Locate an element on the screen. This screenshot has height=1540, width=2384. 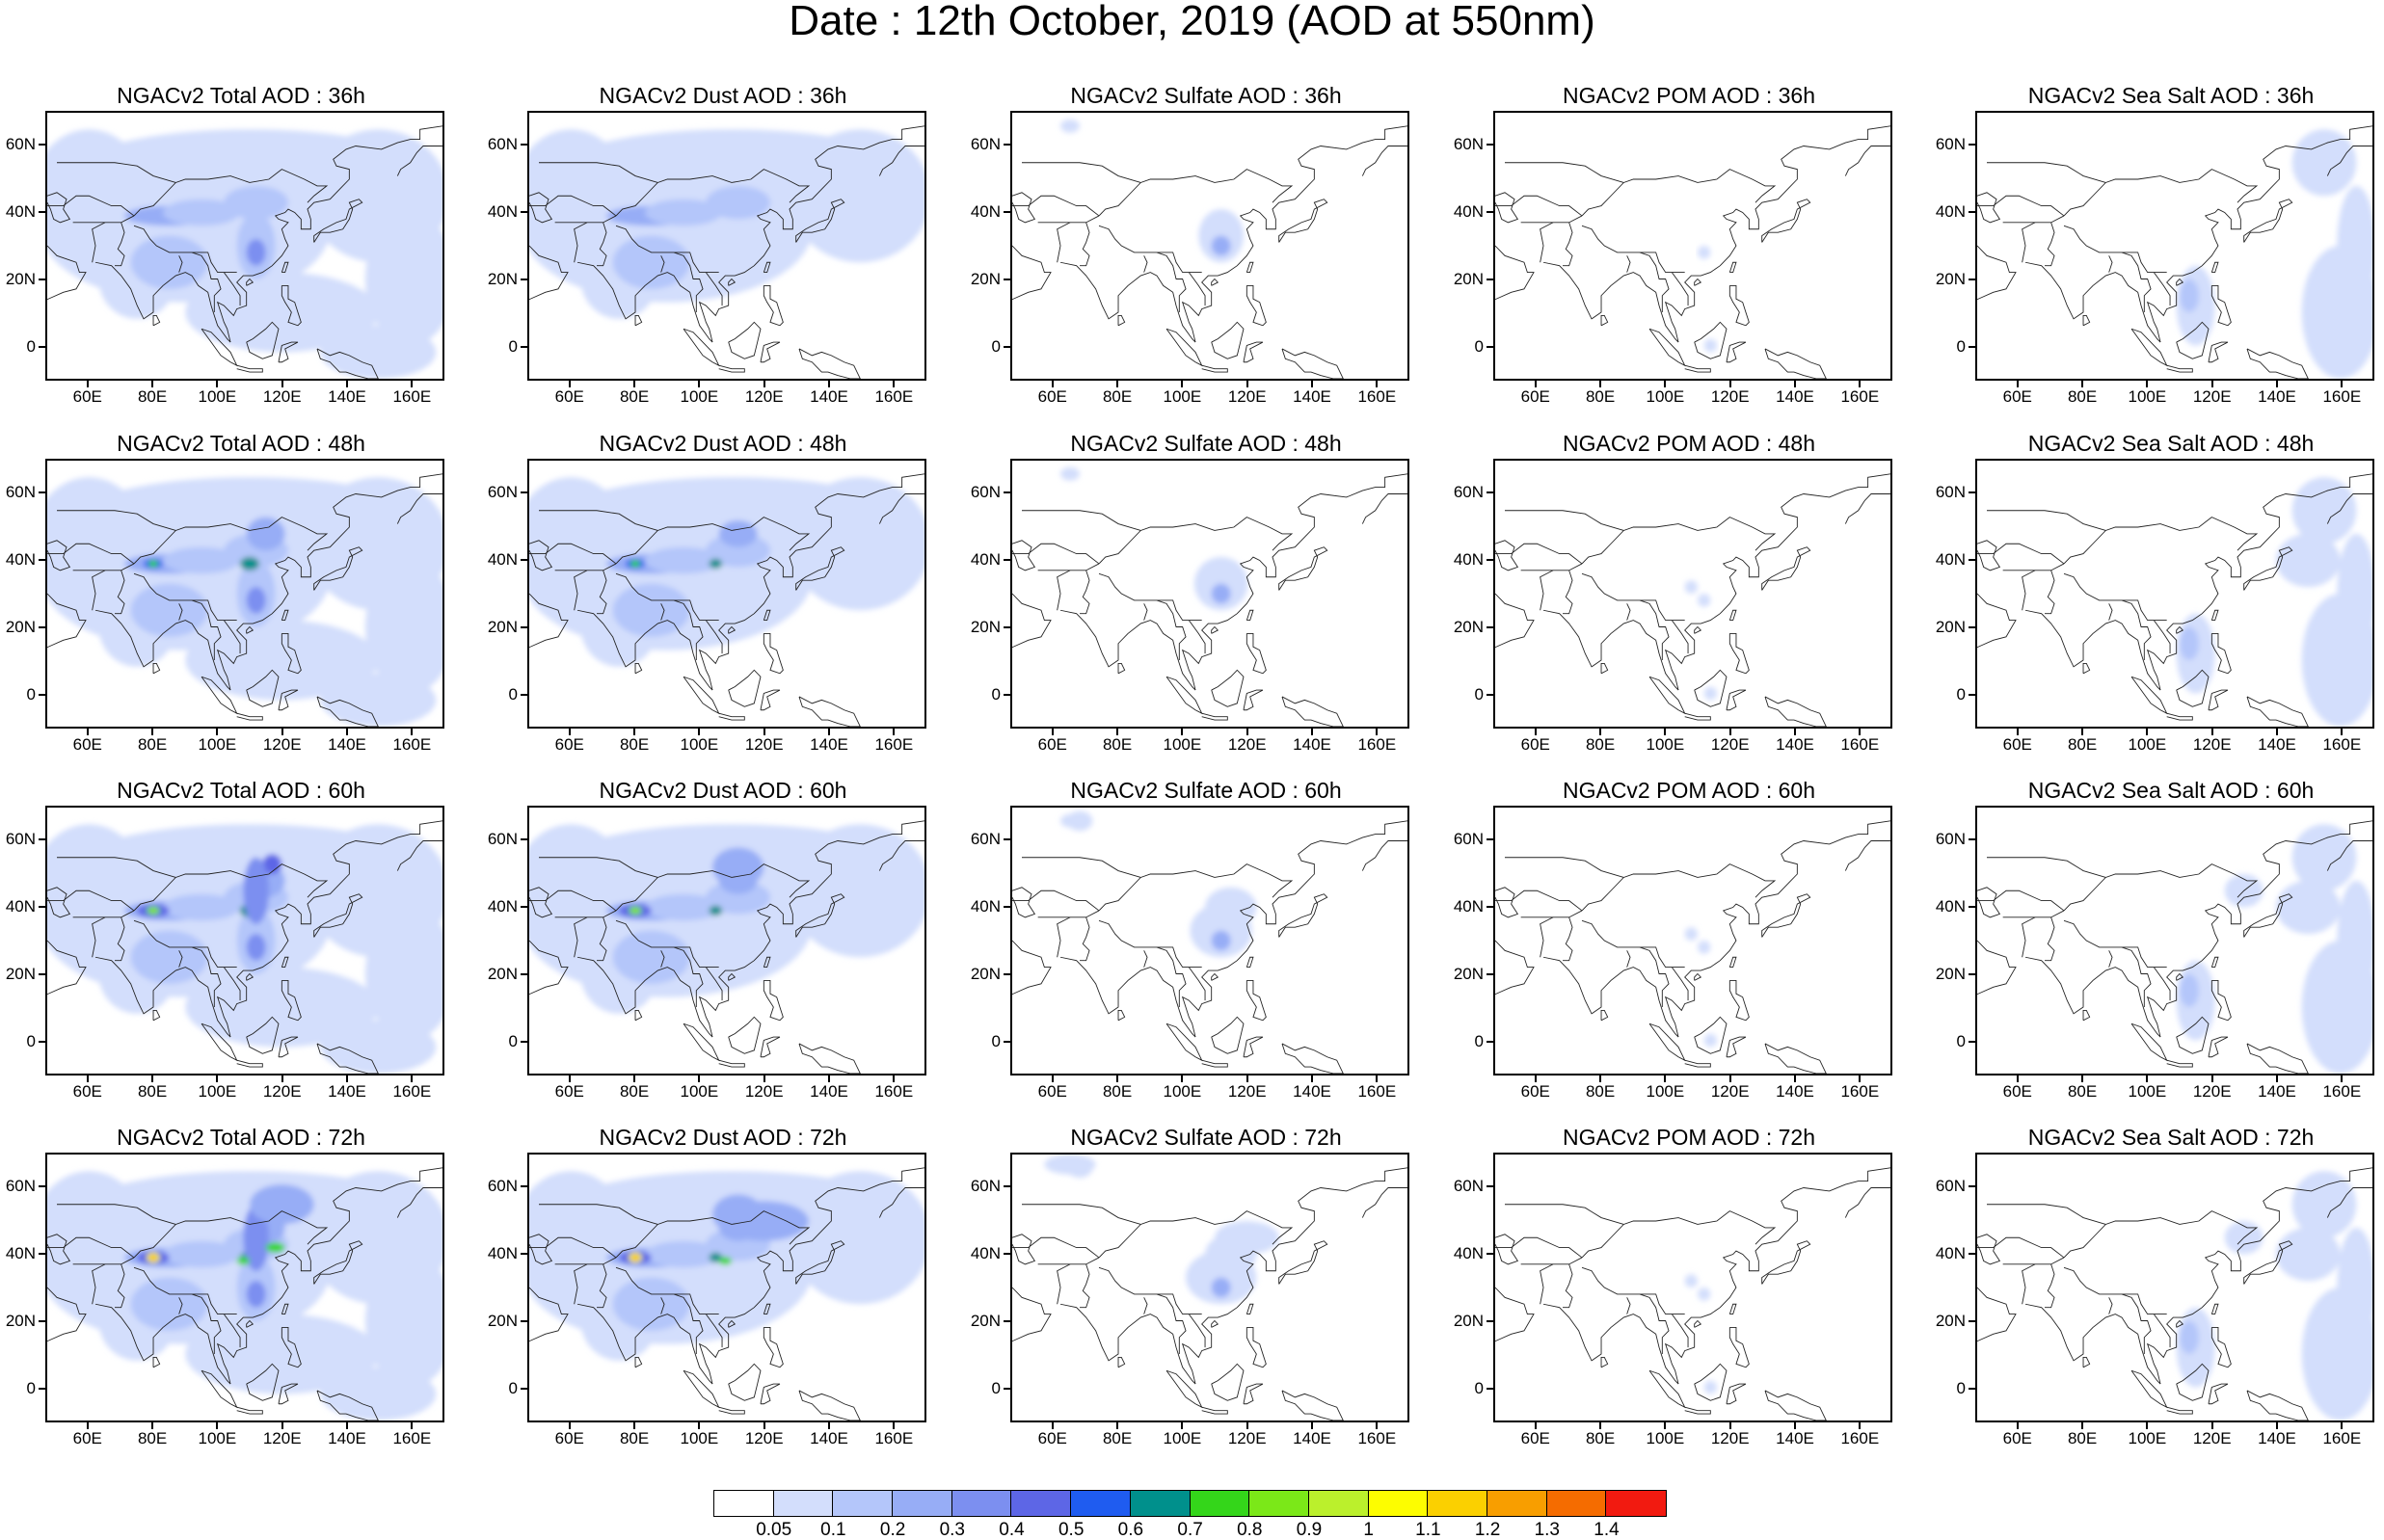
panel-title: NGACv2 POM AOD : 48h is located at coordinates (1689, 443).